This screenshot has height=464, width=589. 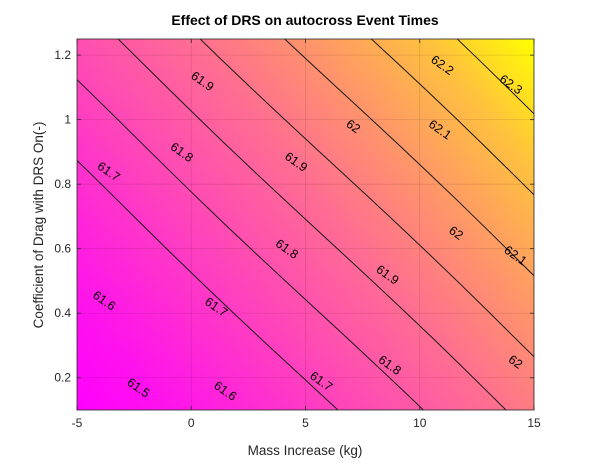 I want to click on y-tick-label: 1.2, so click(x=62, y=55).